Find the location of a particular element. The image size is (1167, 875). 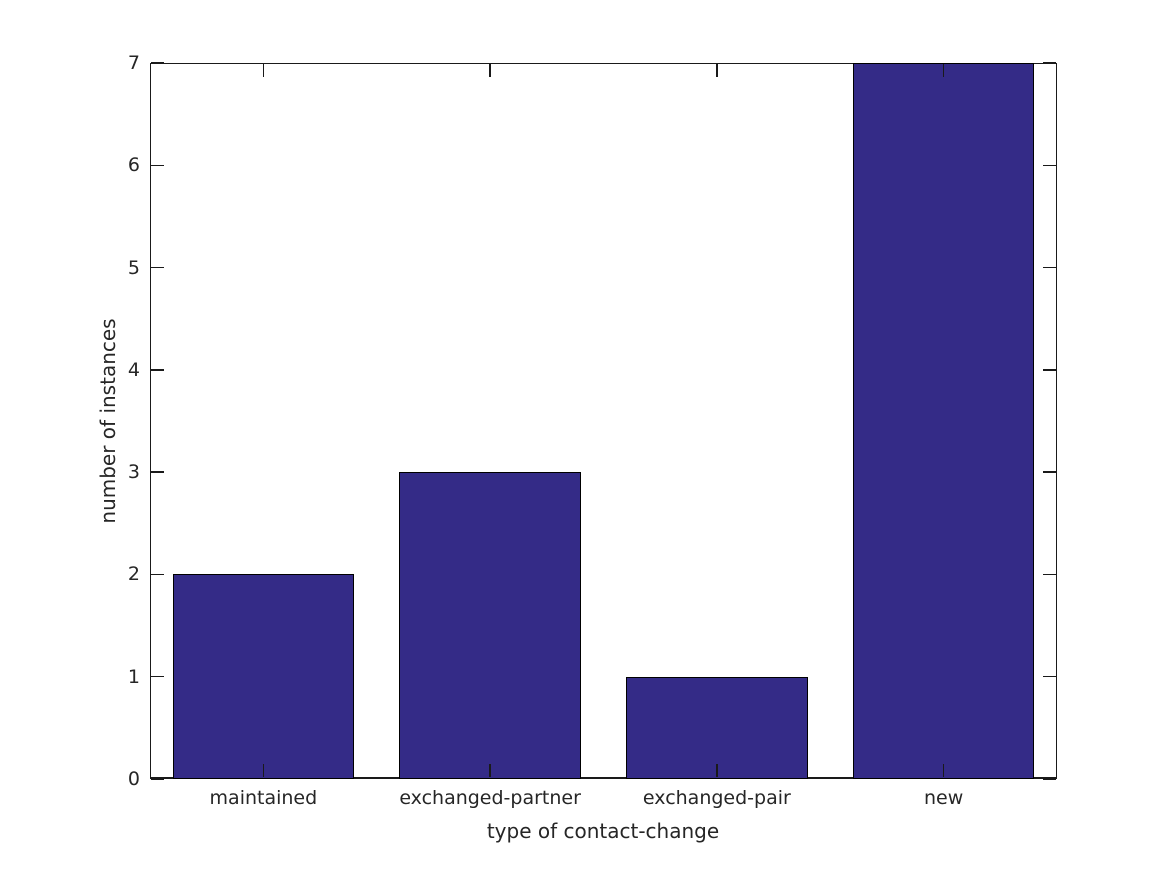

bar-exchanged-pair is located at coordinates (717, 727).